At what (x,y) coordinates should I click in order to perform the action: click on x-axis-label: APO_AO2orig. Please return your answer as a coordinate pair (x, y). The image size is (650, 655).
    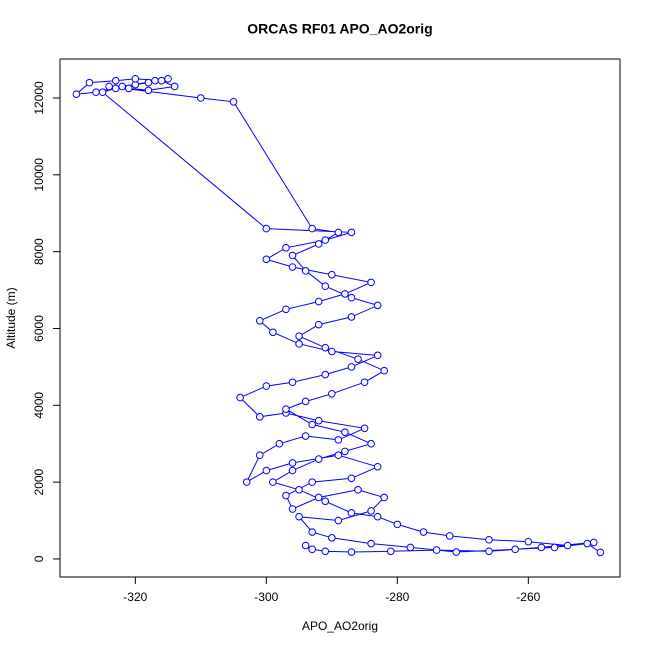
    Looking at the image, I should click on (340, 626).